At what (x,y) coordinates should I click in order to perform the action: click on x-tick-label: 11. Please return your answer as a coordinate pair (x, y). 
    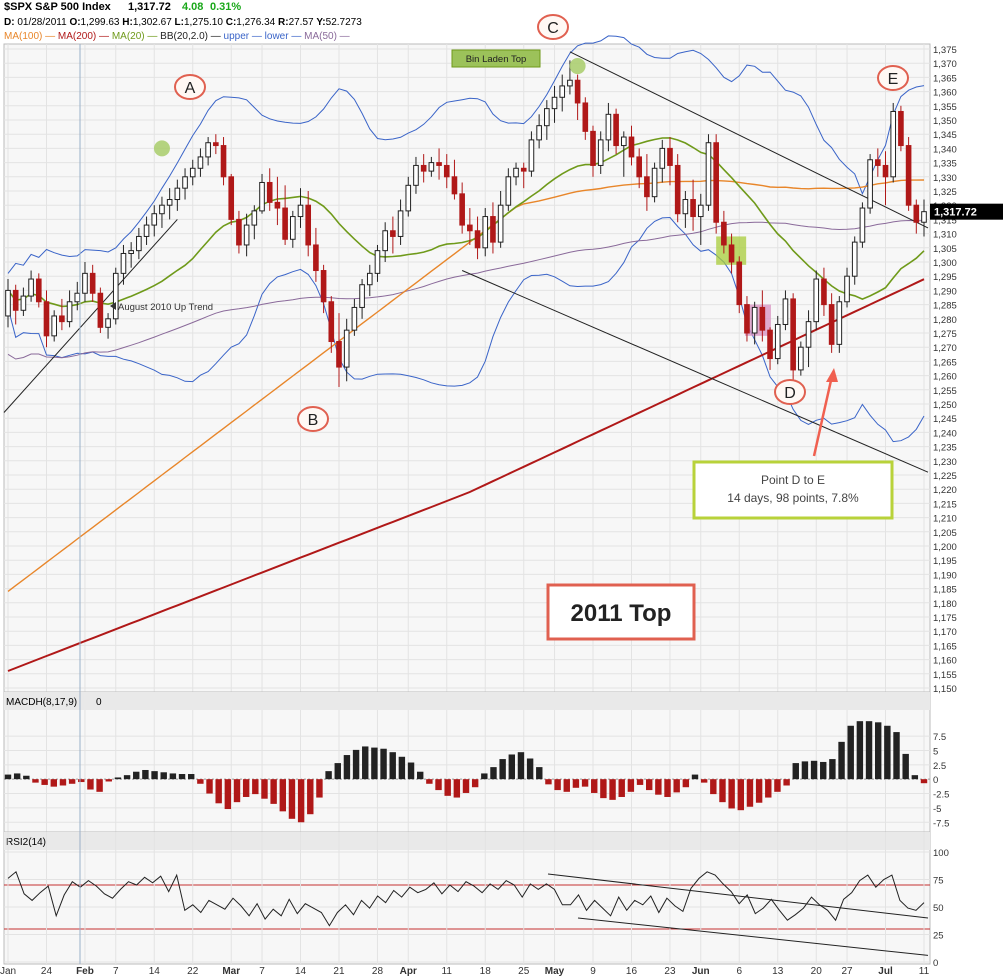
    Looking at the image, I should click on (924, 971).